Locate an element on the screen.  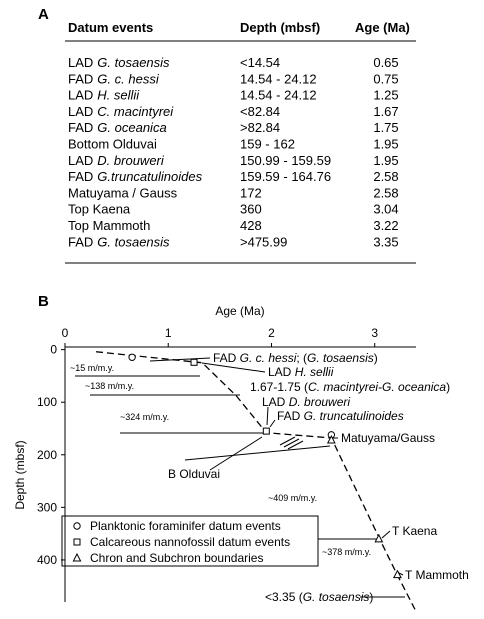
rate-label: ~409 m/m.y. is located at coordinates (292, 498).